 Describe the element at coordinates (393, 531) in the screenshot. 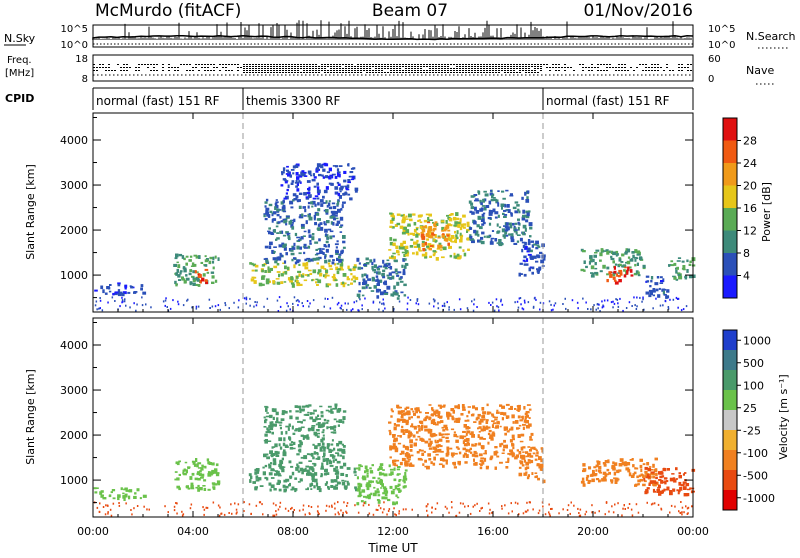

I see `x-tick-label: 12:00` at that location.